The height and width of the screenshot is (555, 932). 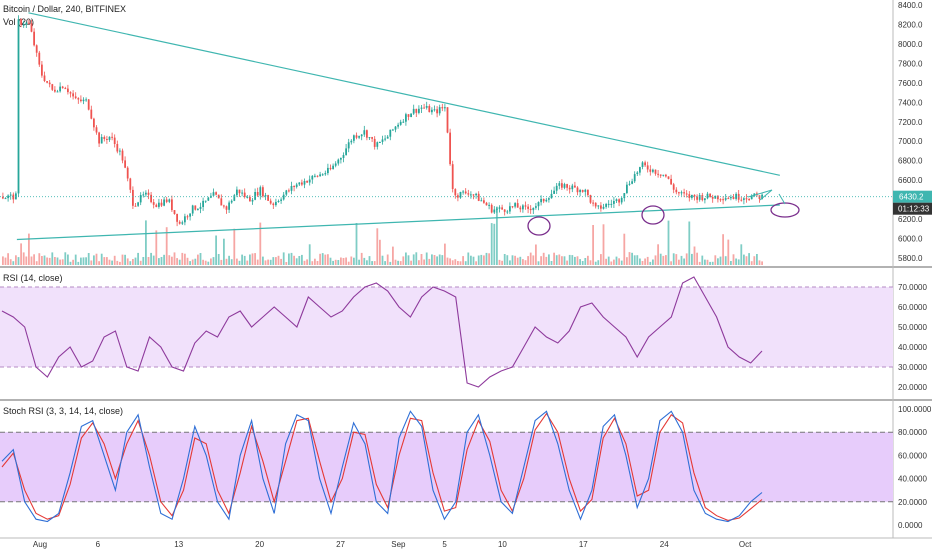 What do you see at coordinates (910, 258) in the screenshot?
I see `price-axis-label: 5800.0` at bounding box center [910, 258].